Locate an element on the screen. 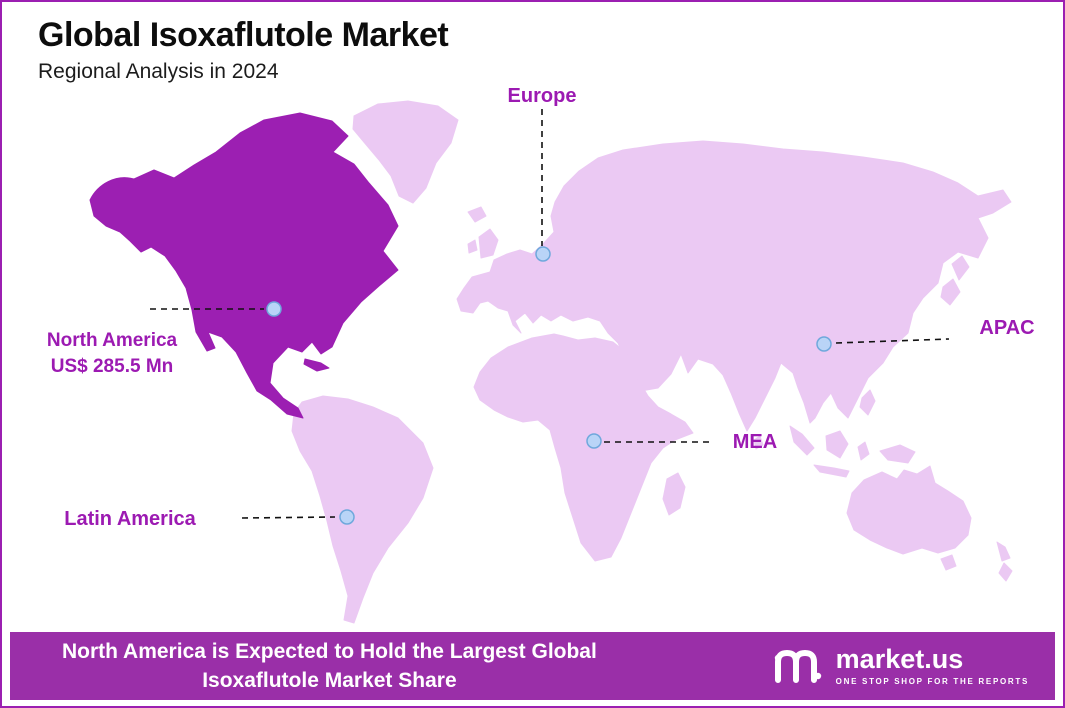 This screenshot has width=1065, height=708. label-north-america-value: US$ 285.5 Mn is located at coordinates (112, 366).